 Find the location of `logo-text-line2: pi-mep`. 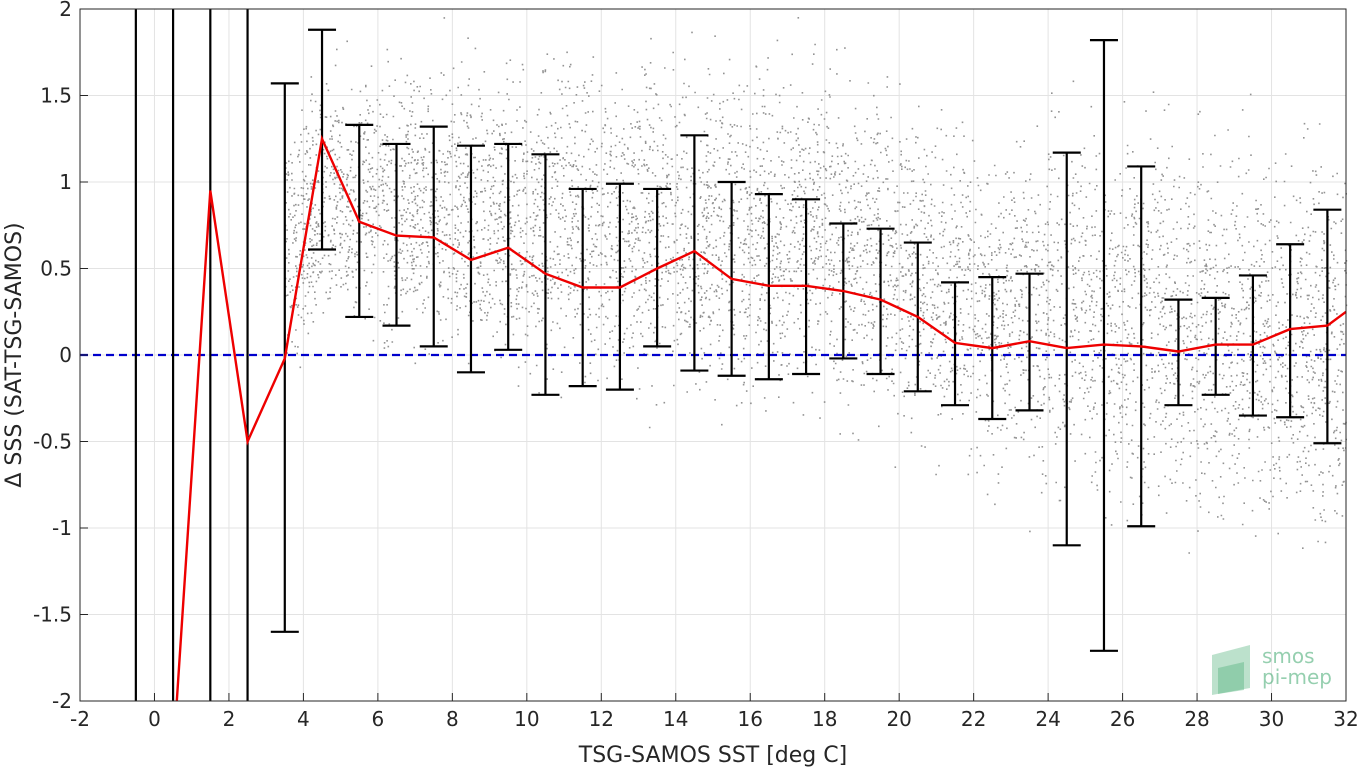

logo-text-line2: pi-mep is located at coordinates (1297, 677).